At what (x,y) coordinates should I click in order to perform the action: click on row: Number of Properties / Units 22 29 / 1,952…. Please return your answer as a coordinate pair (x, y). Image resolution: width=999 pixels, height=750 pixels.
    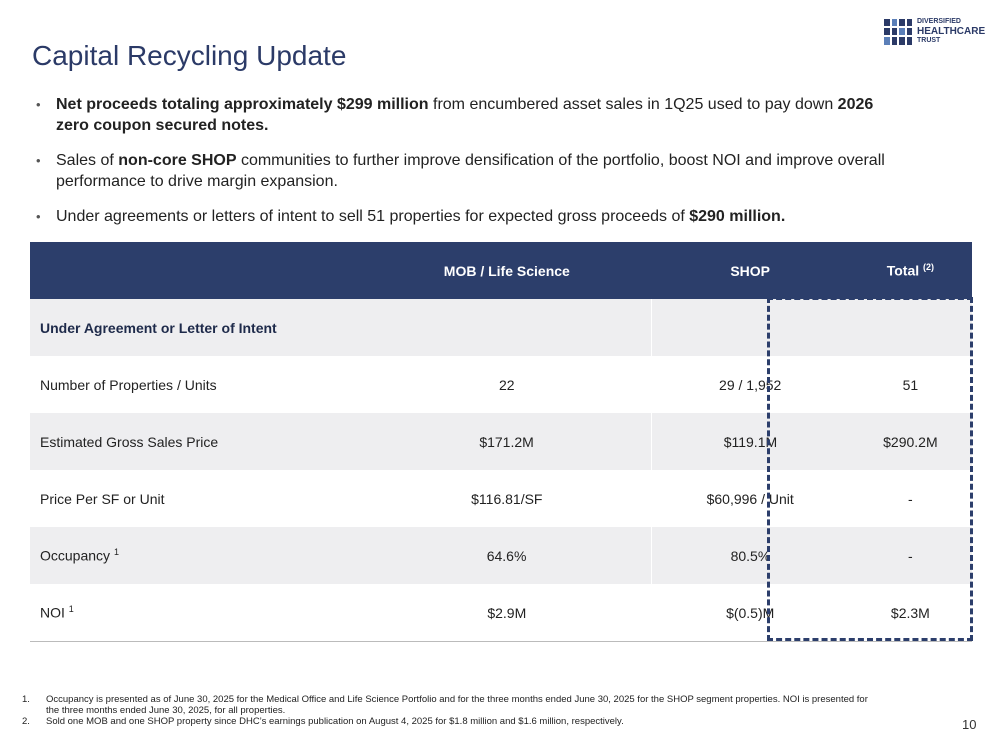
    Looking at the image, I should click on (501, 384).